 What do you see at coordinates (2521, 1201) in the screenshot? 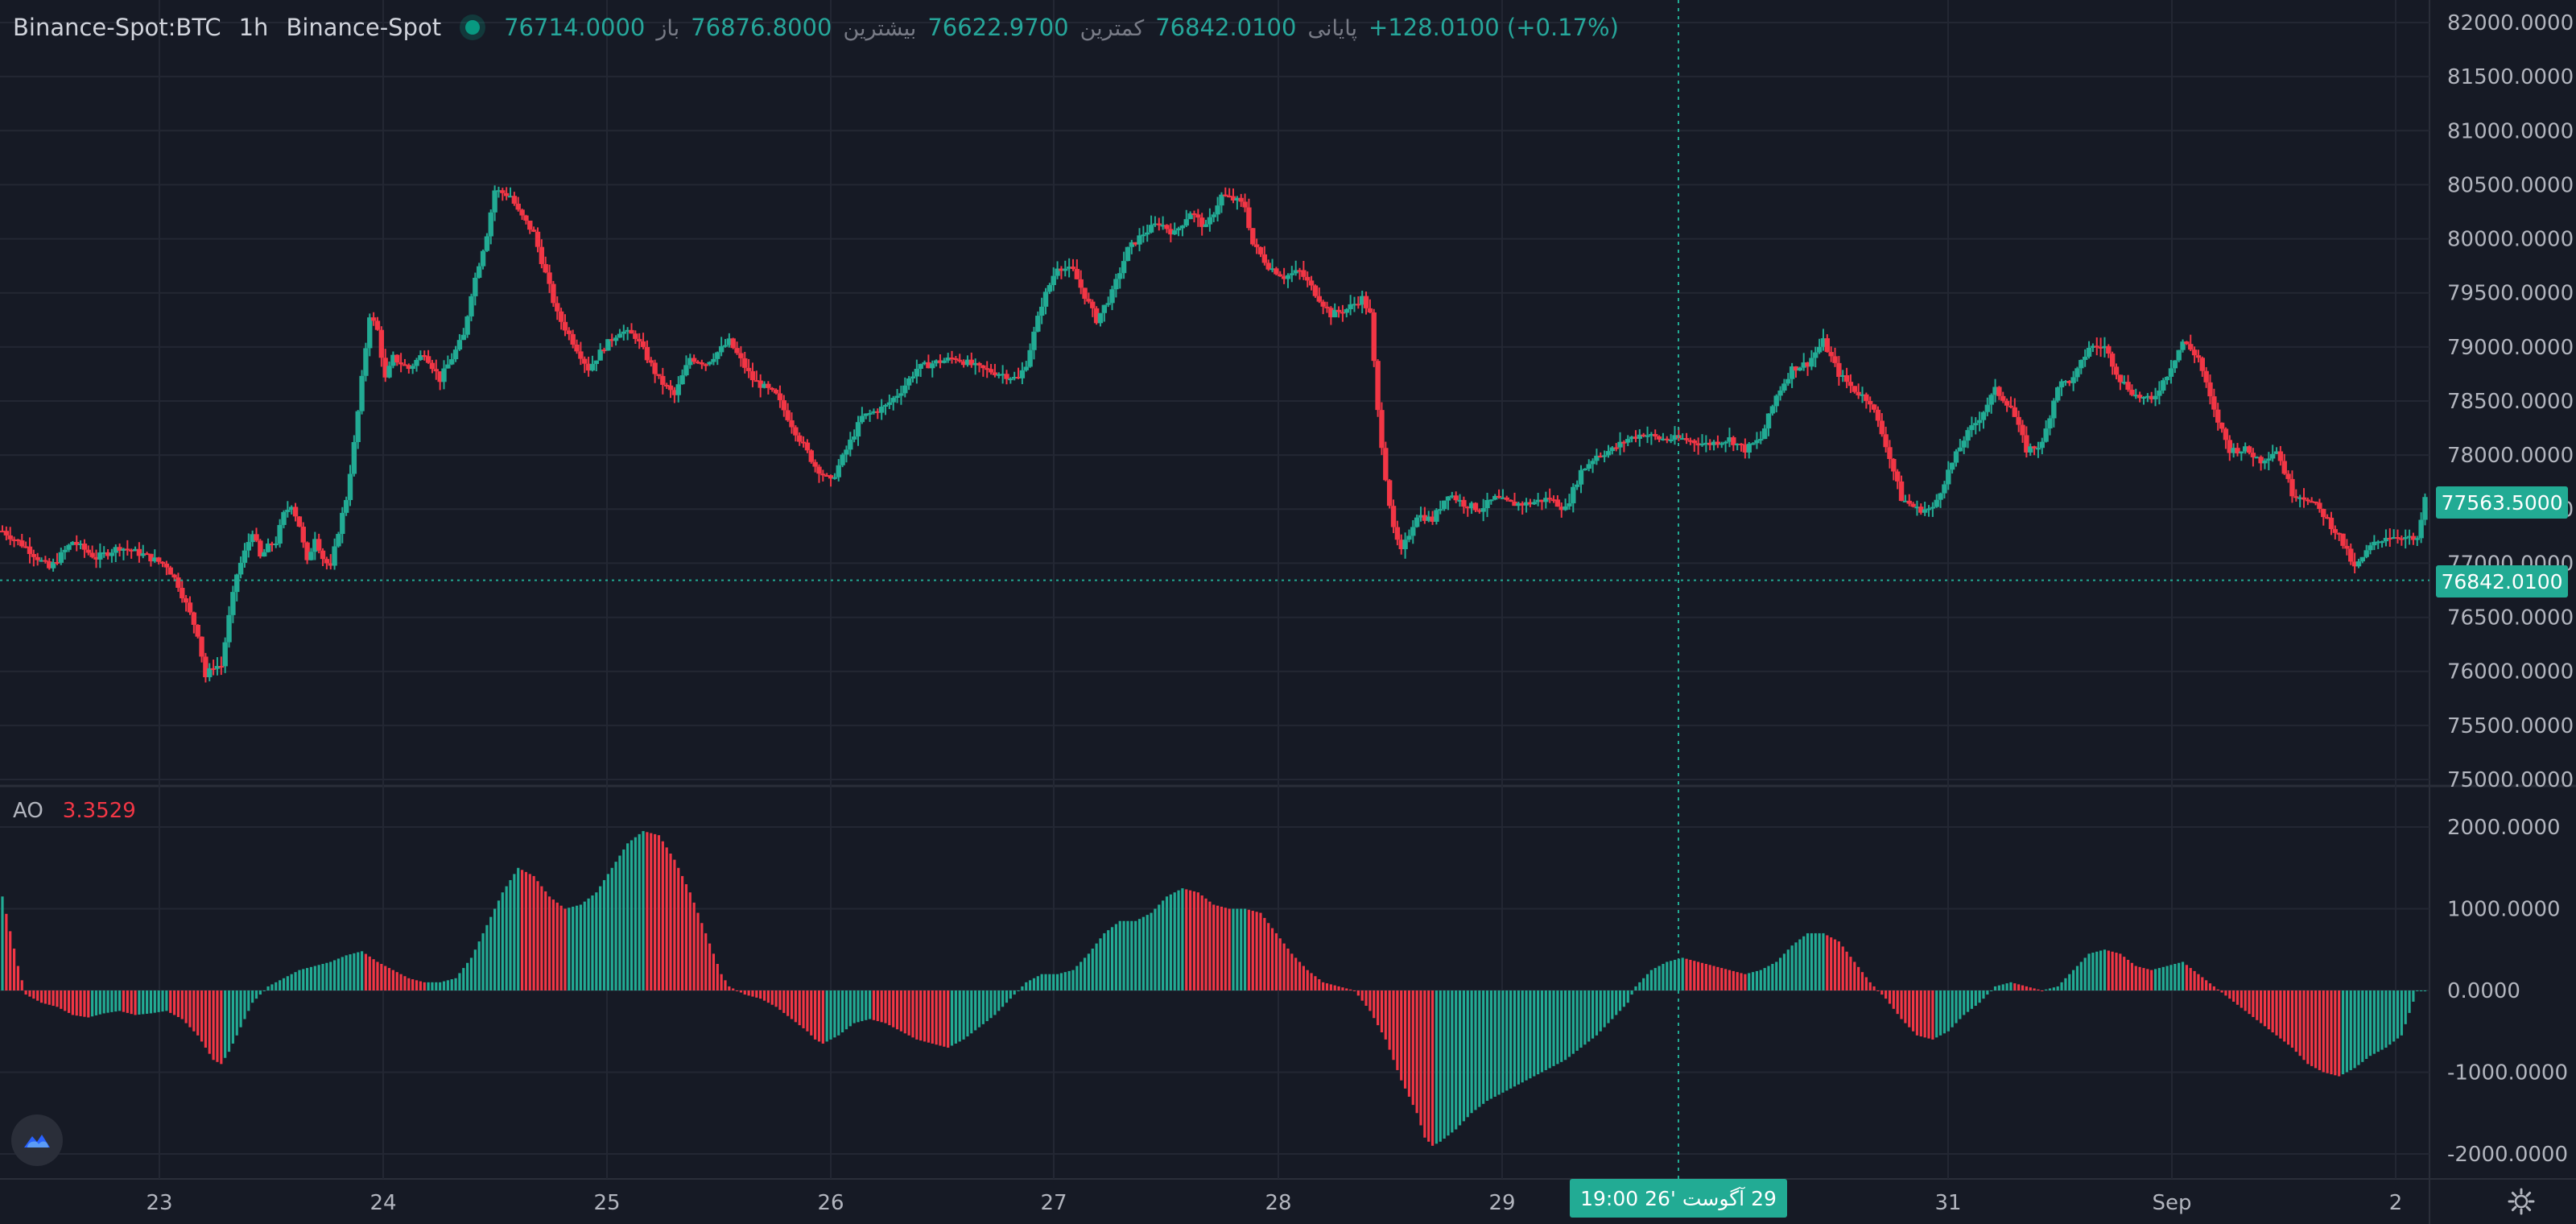
I see `gear-icon` at bounding box center [2521, 1201].